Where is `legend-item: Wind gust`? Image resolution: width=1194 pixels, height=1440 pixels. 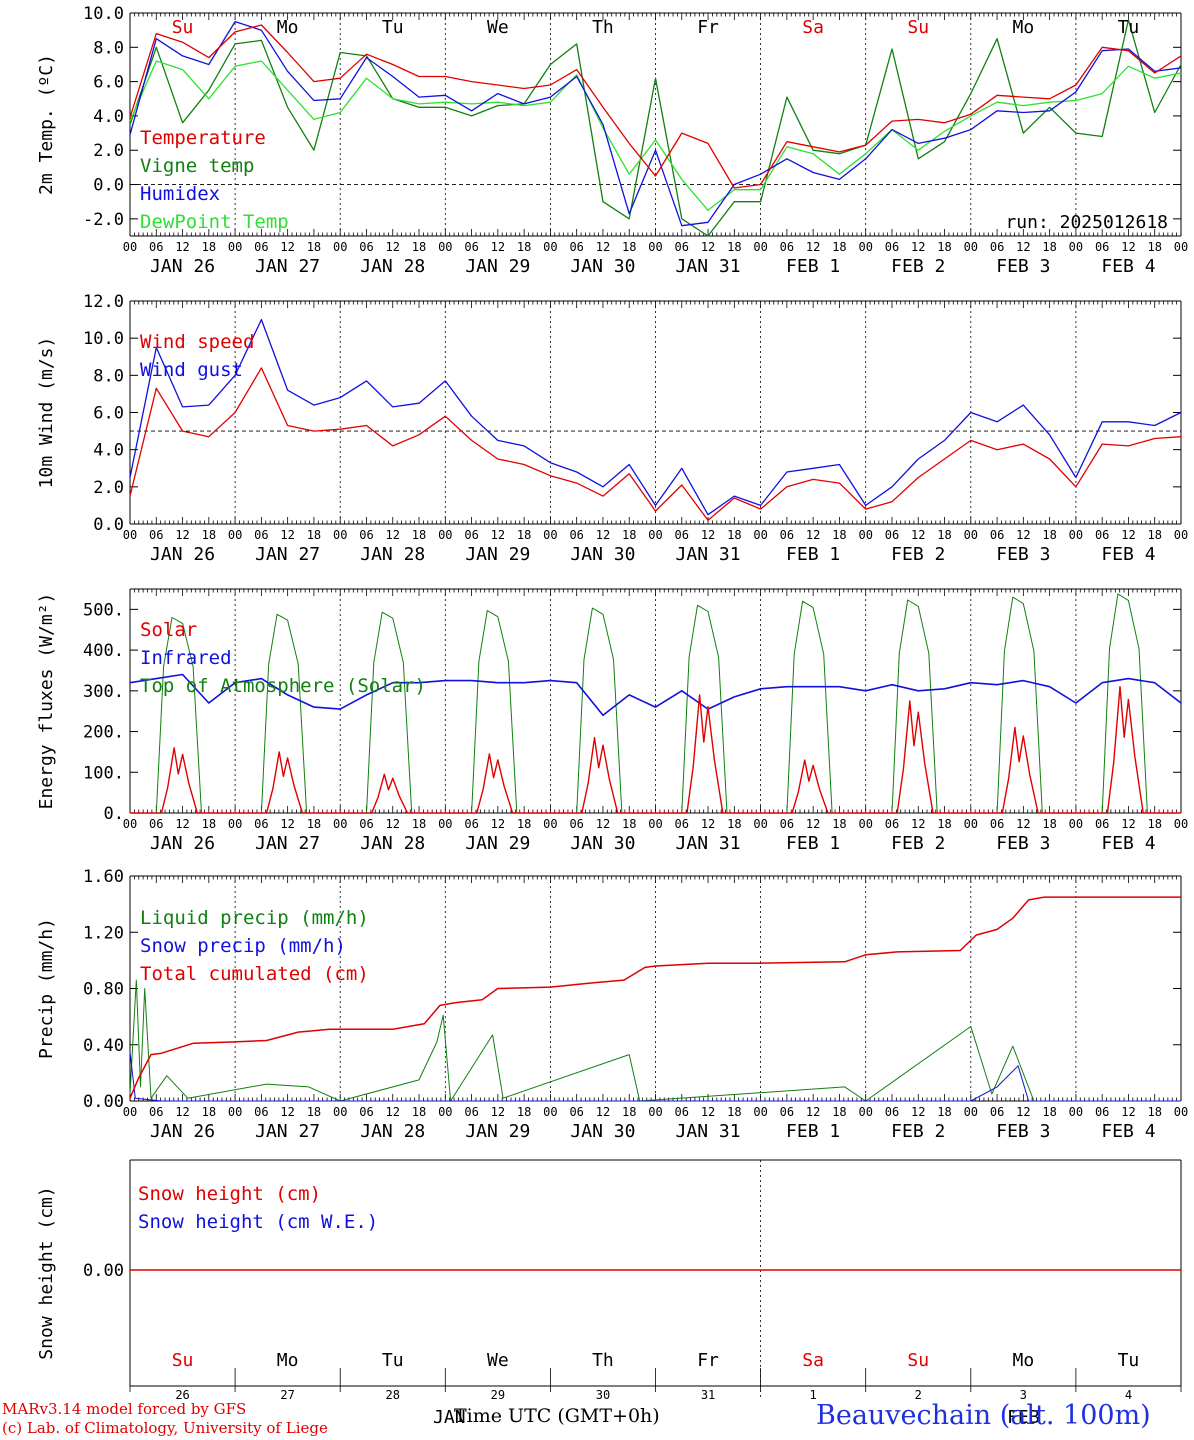
legend-item: Wind gust is located at coordinates (191, 370).